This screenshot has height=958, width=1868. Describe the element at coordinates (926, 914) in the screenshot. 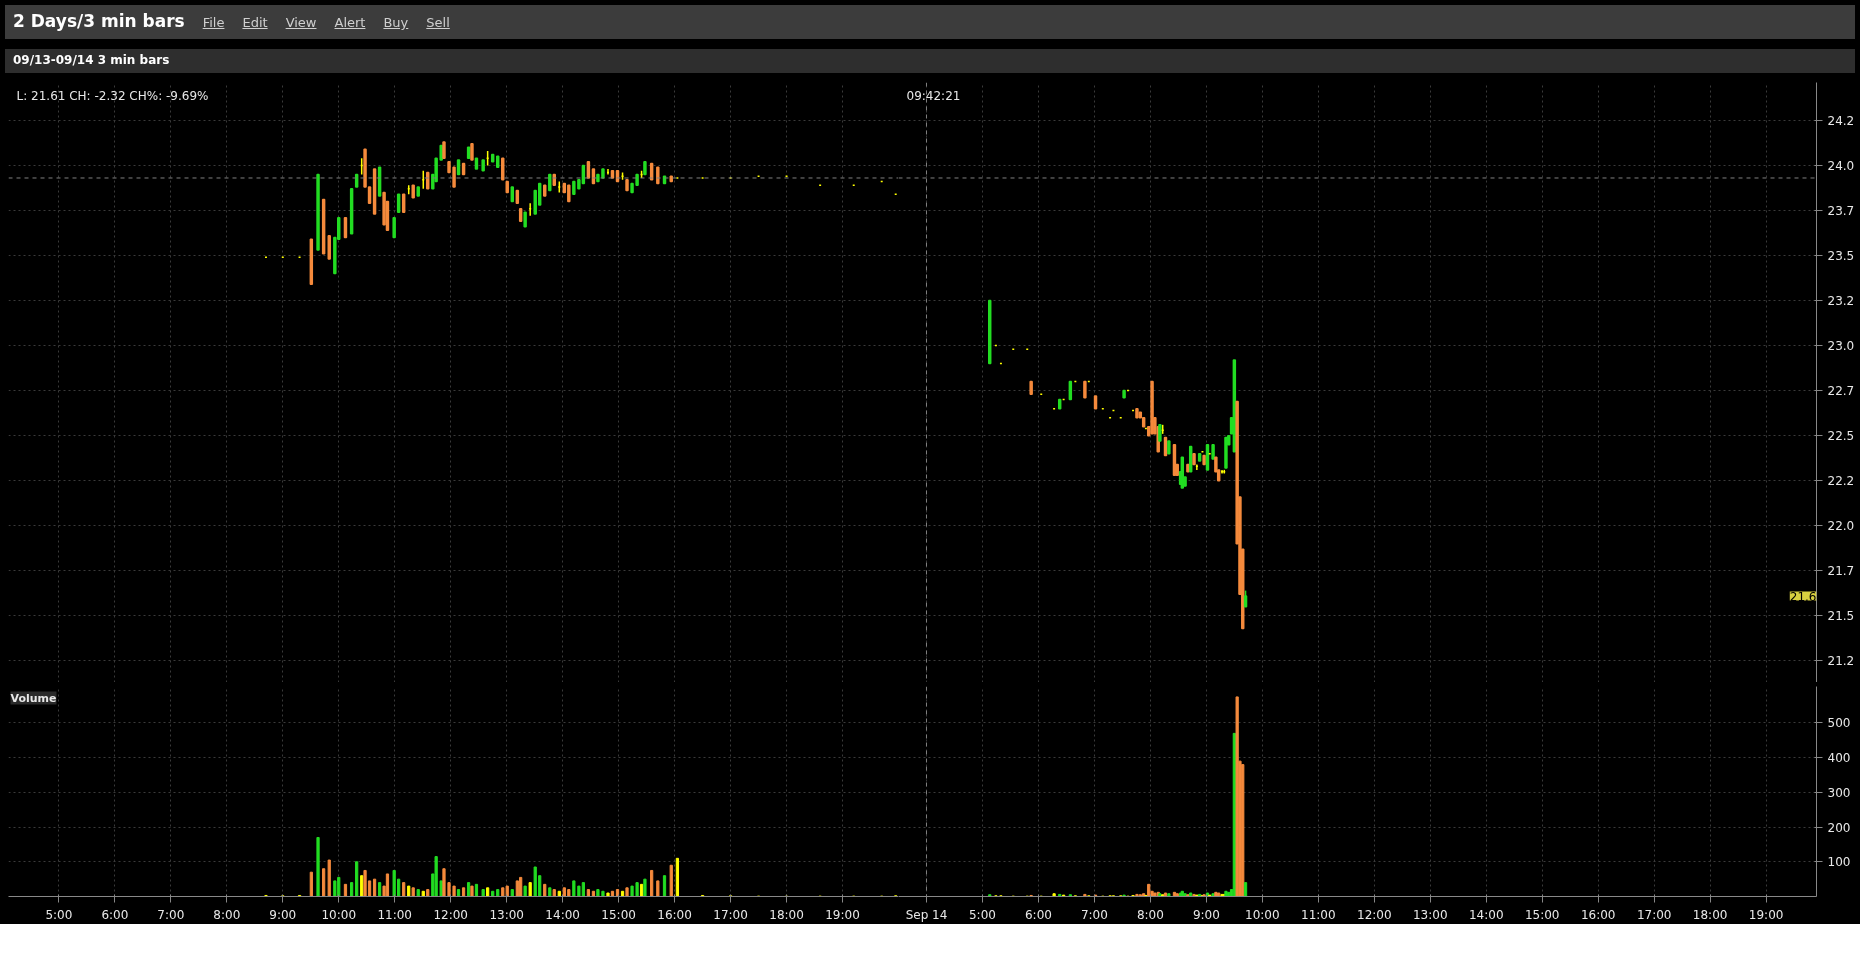

I see `x-tick-label: Sep 14` at that location.